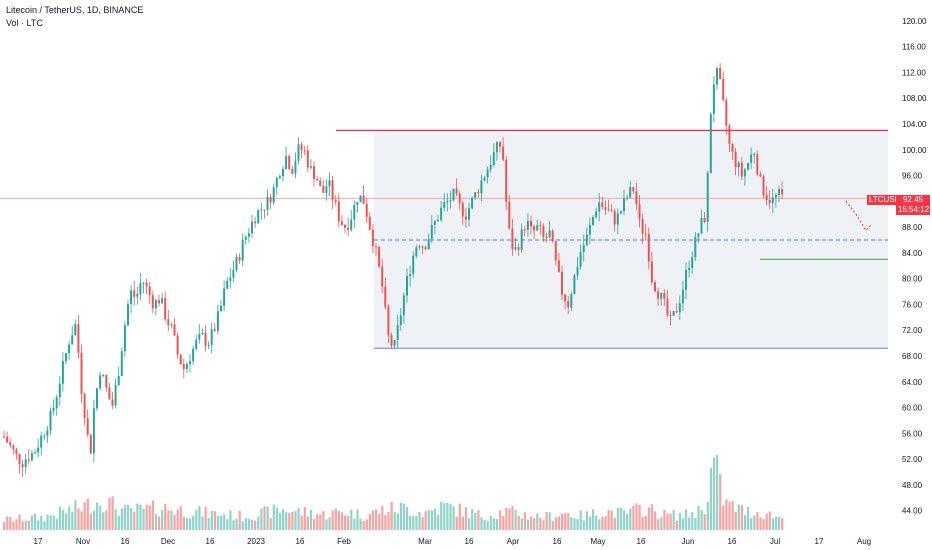 This screenshot has height=550, width=932. What do you see at coordinates (912, 304) in the screenshot?
I see `y-tick-label: 76.00` at bounding box center [912, 304].